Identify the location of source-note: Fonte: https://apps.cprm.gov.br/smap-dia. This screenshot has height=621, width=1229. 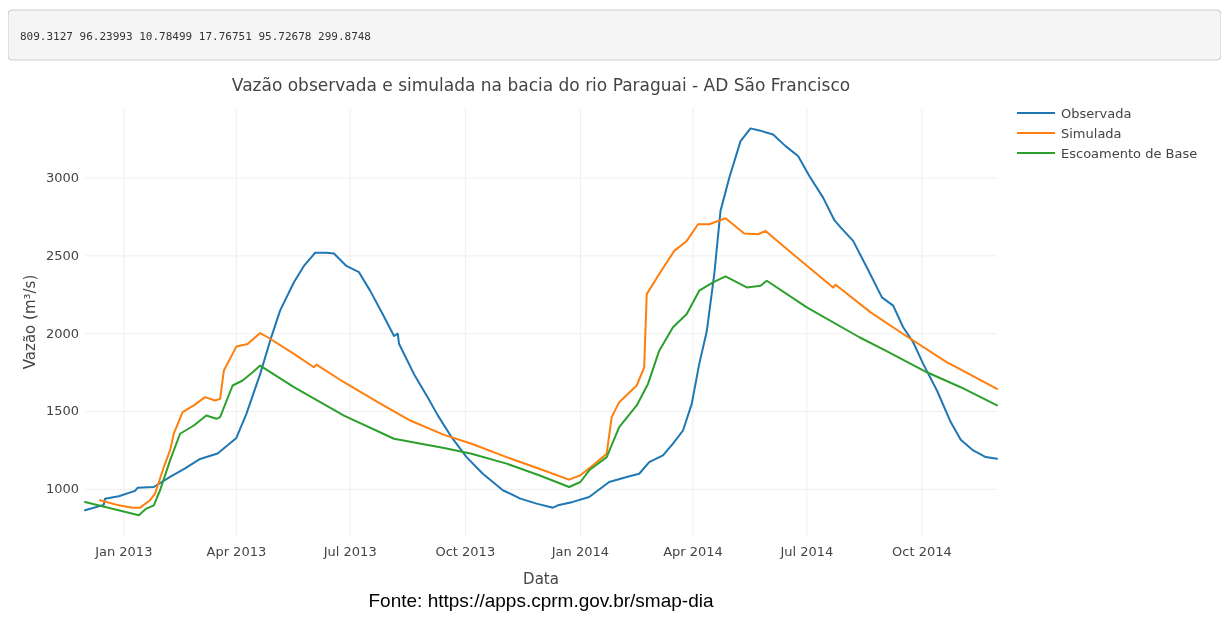
(541, 600).